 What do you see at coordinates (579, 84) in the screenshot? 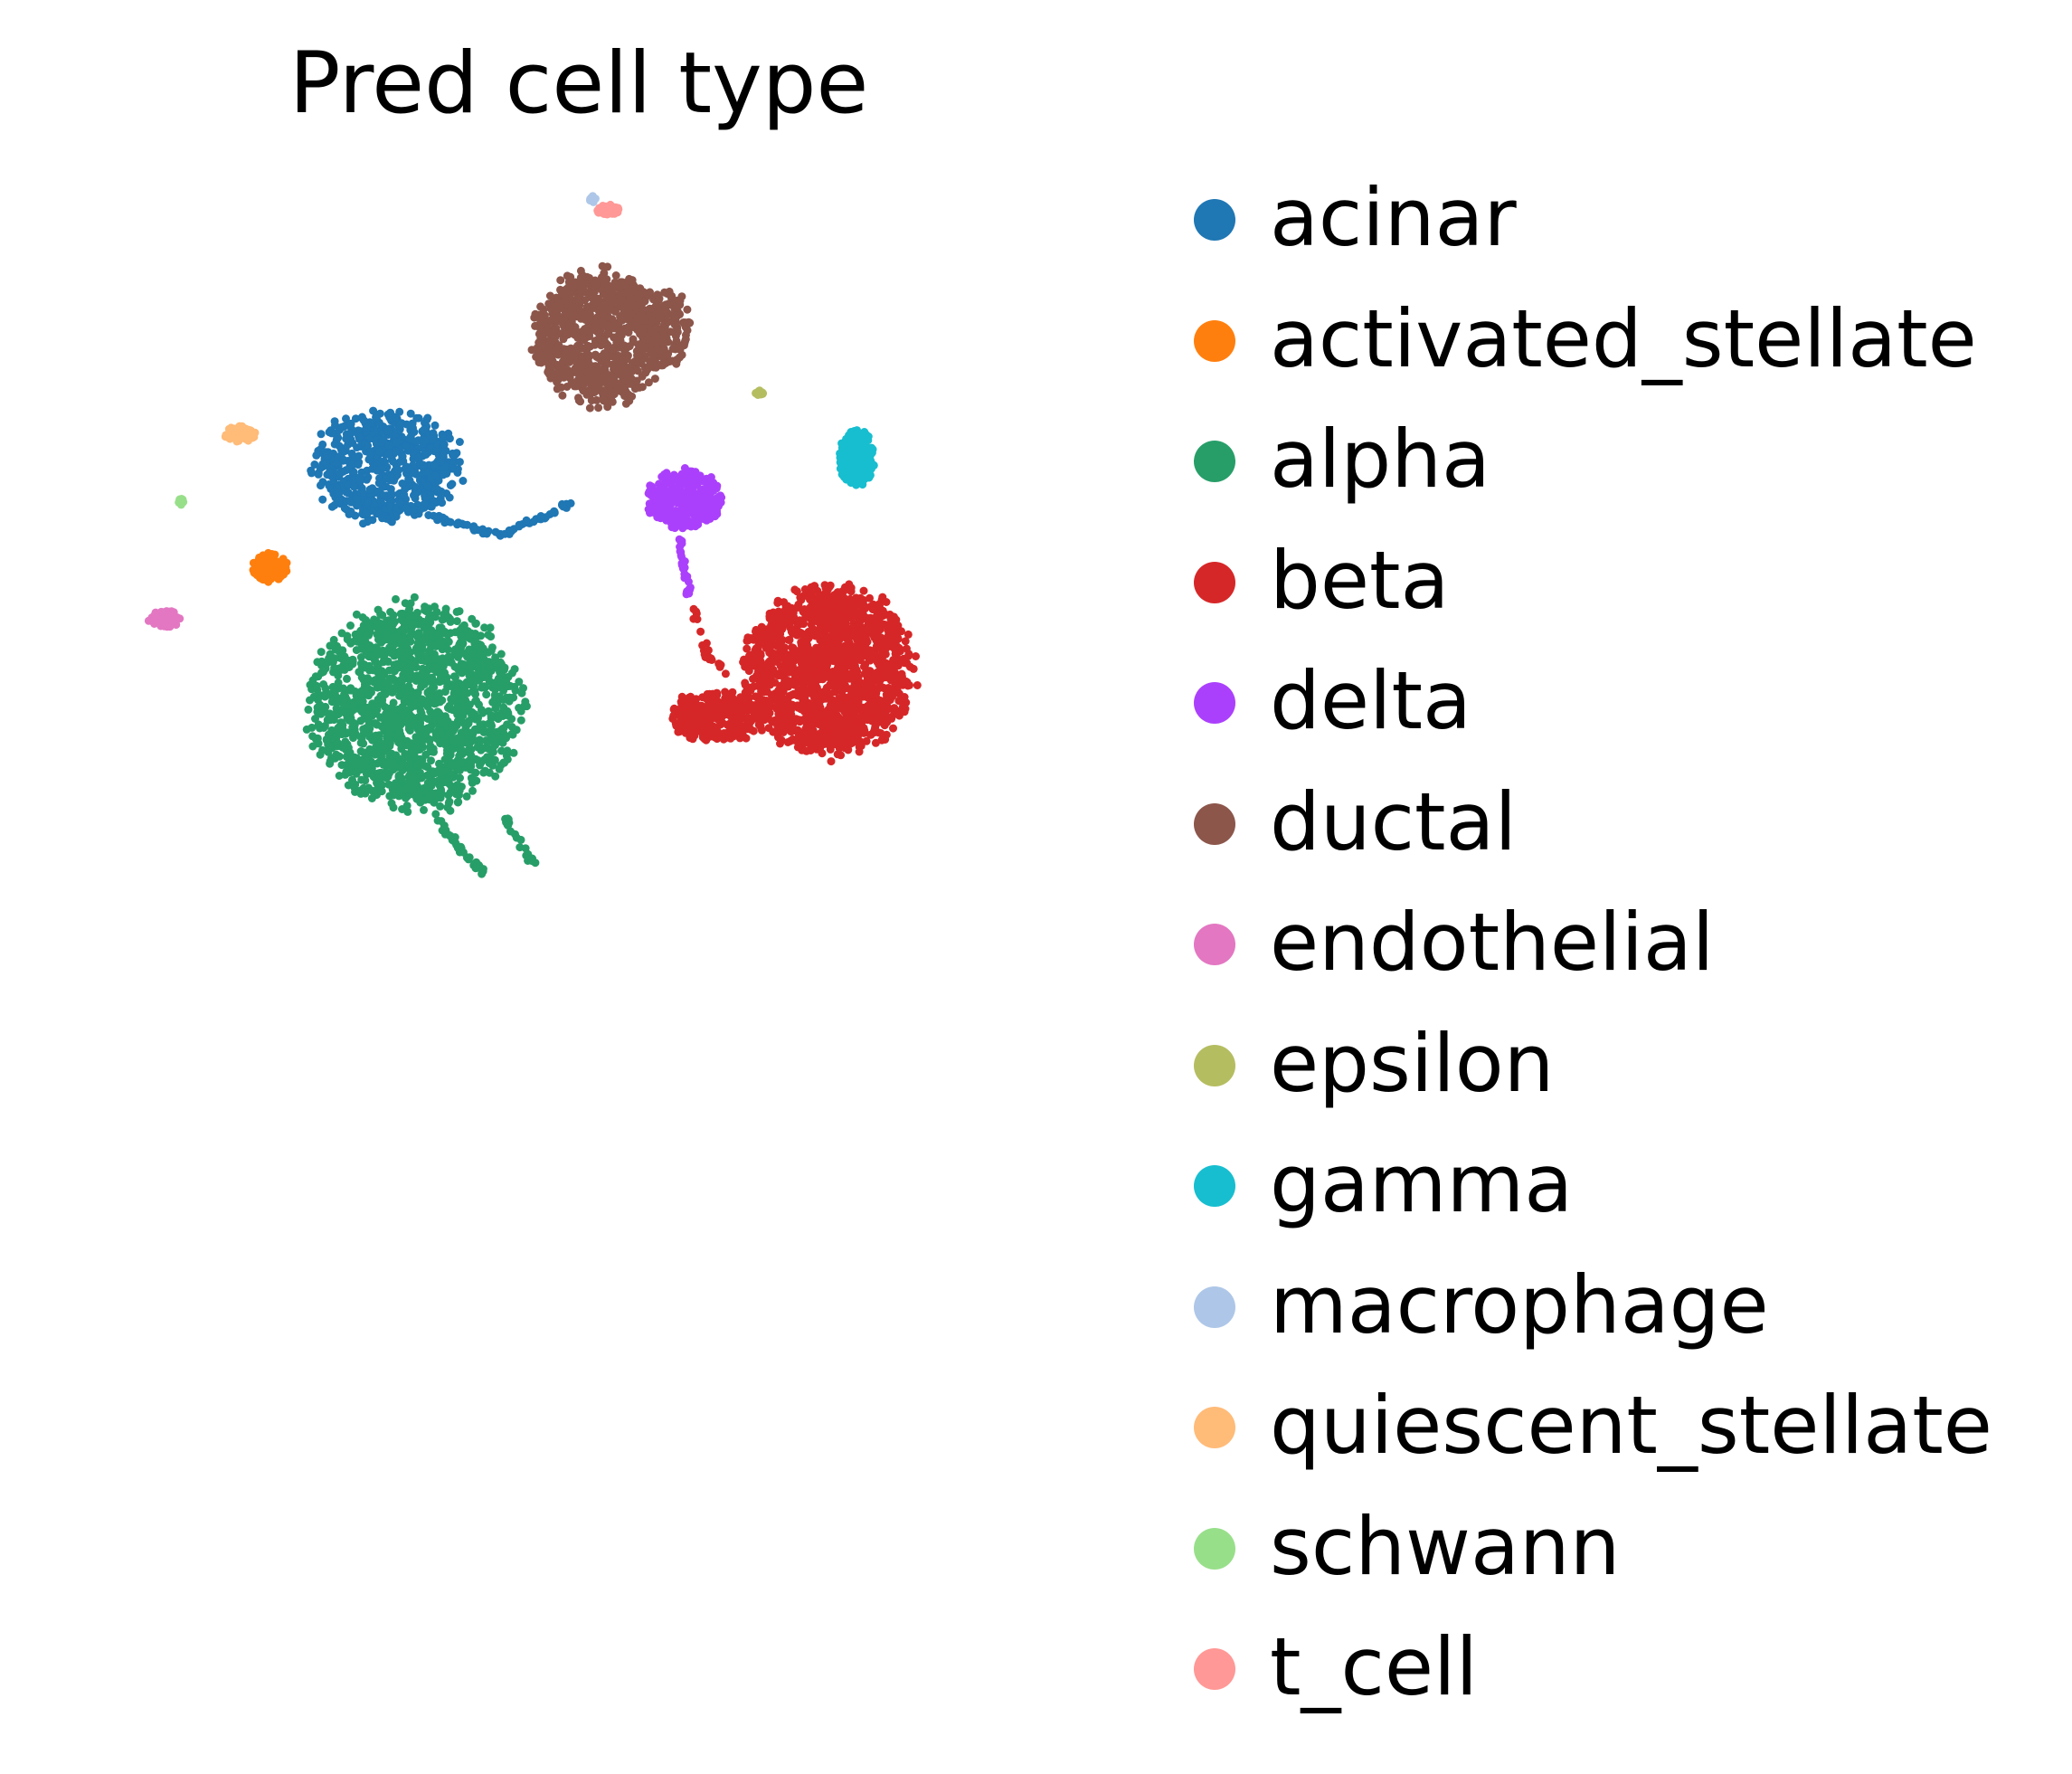
I see `chart-title: Pred cell type` at bounding box center [579, 84].